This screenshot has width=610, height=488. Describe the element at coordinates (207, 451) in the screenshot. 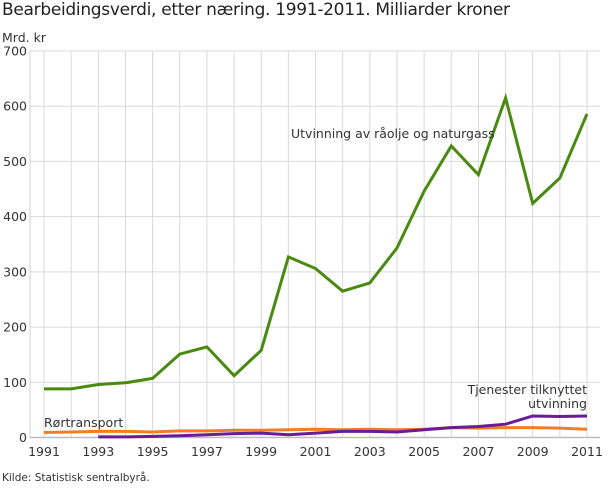

I see `x-tick-label: 1997` at that location.